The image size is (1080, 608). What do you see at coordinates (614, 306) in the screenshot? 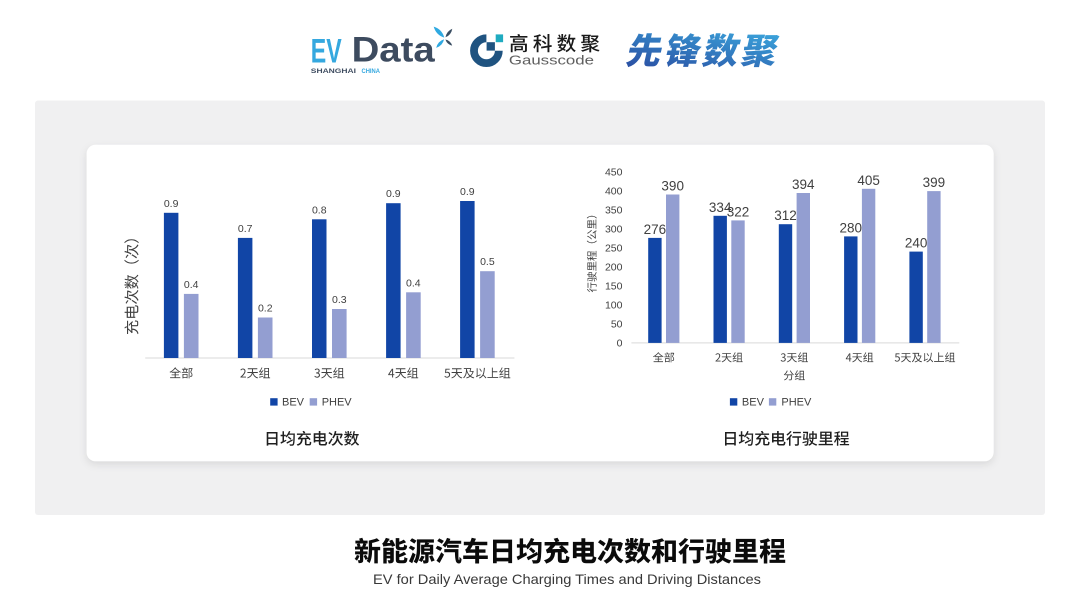
I see `svg-text: 100` at bounding box center [614, 306].